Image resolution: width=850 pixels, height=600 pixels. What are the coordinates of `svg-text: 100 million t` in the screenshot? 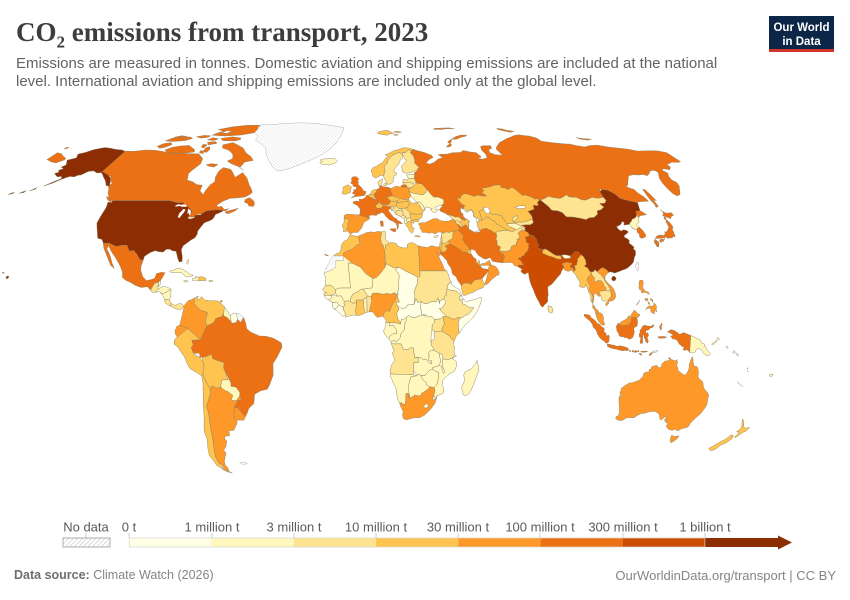 It's located at (540, 527).